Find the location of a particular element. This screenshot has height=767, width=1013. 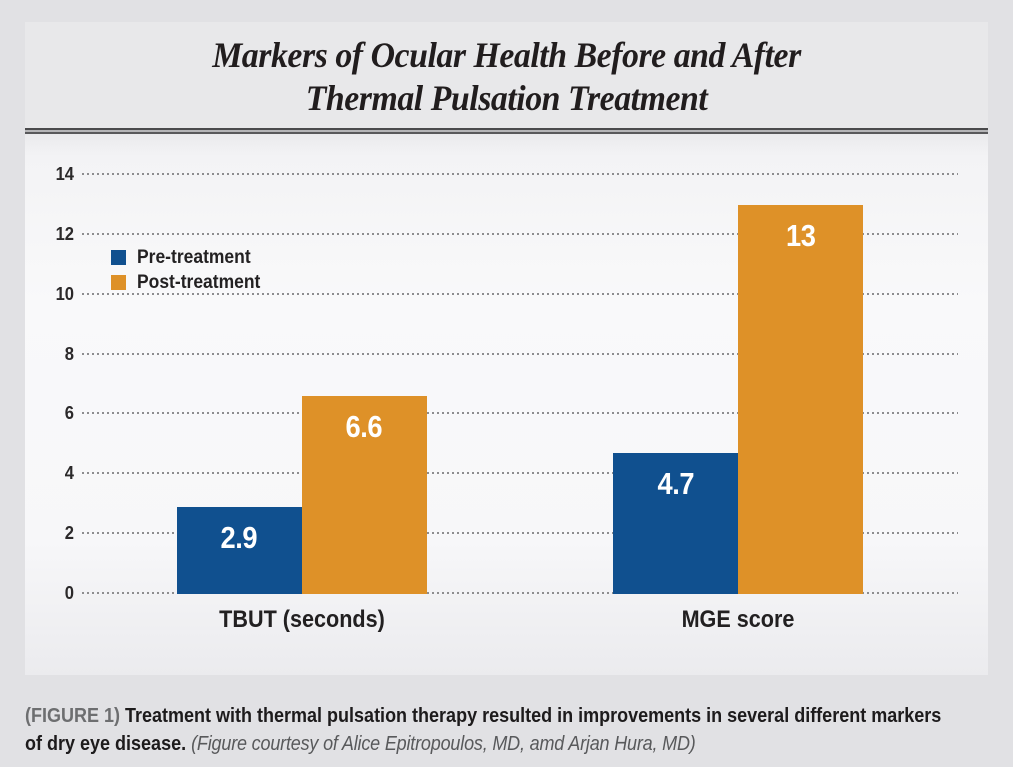

y-tick-label-6: 6 is located at coordinates (69, 413).